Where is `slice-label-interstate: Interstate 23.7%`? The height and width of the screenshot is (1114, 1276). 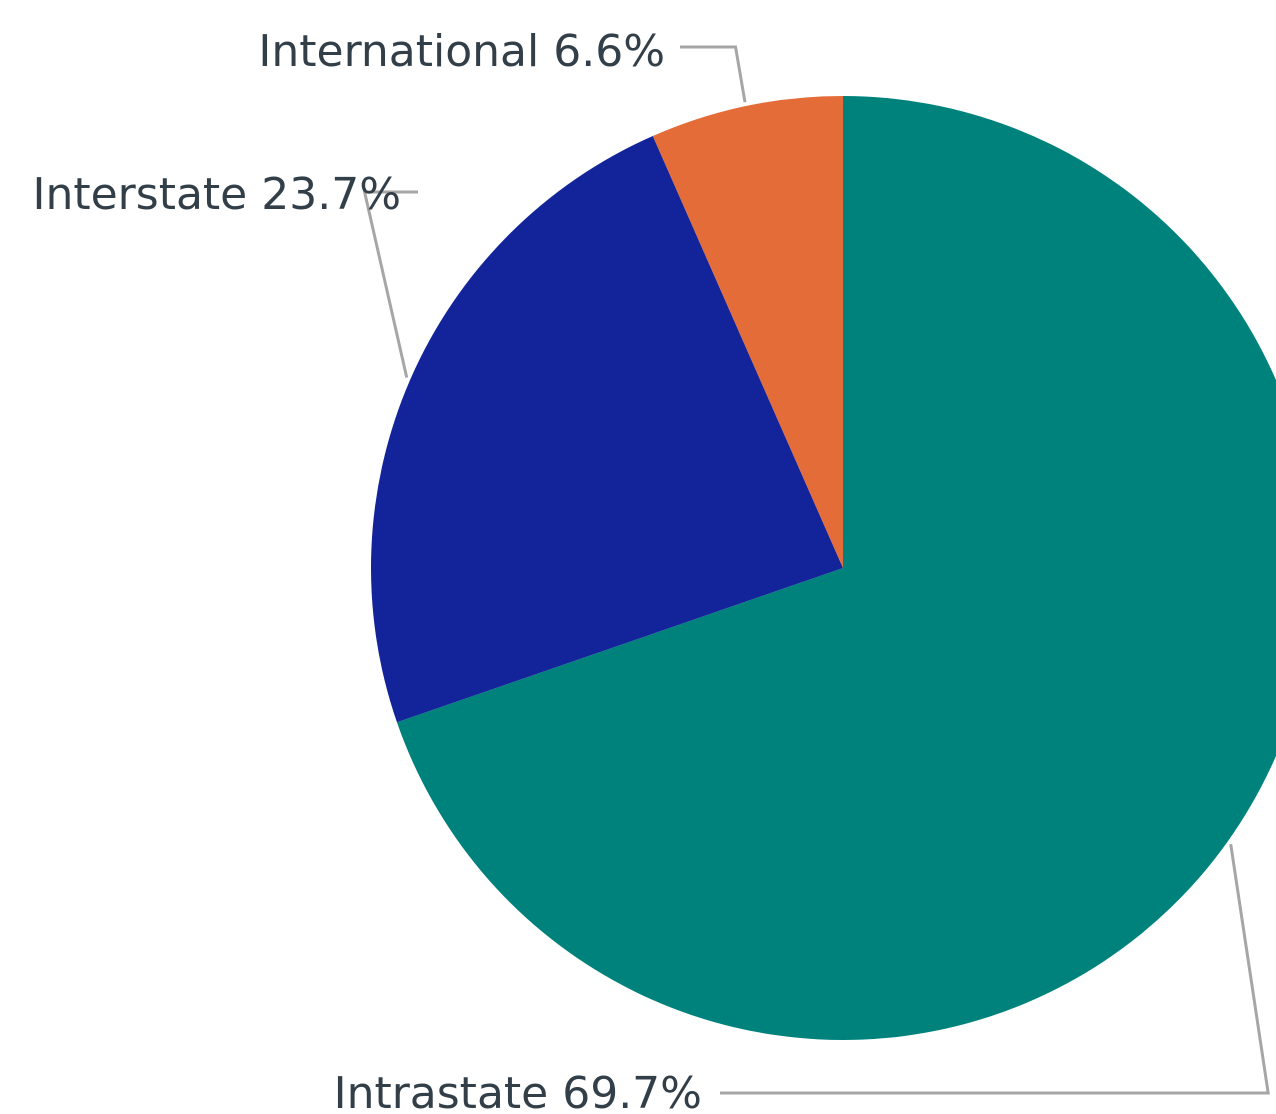
slice-label-interstate: Interstate 23.7% is located at coordinates (217, 194).